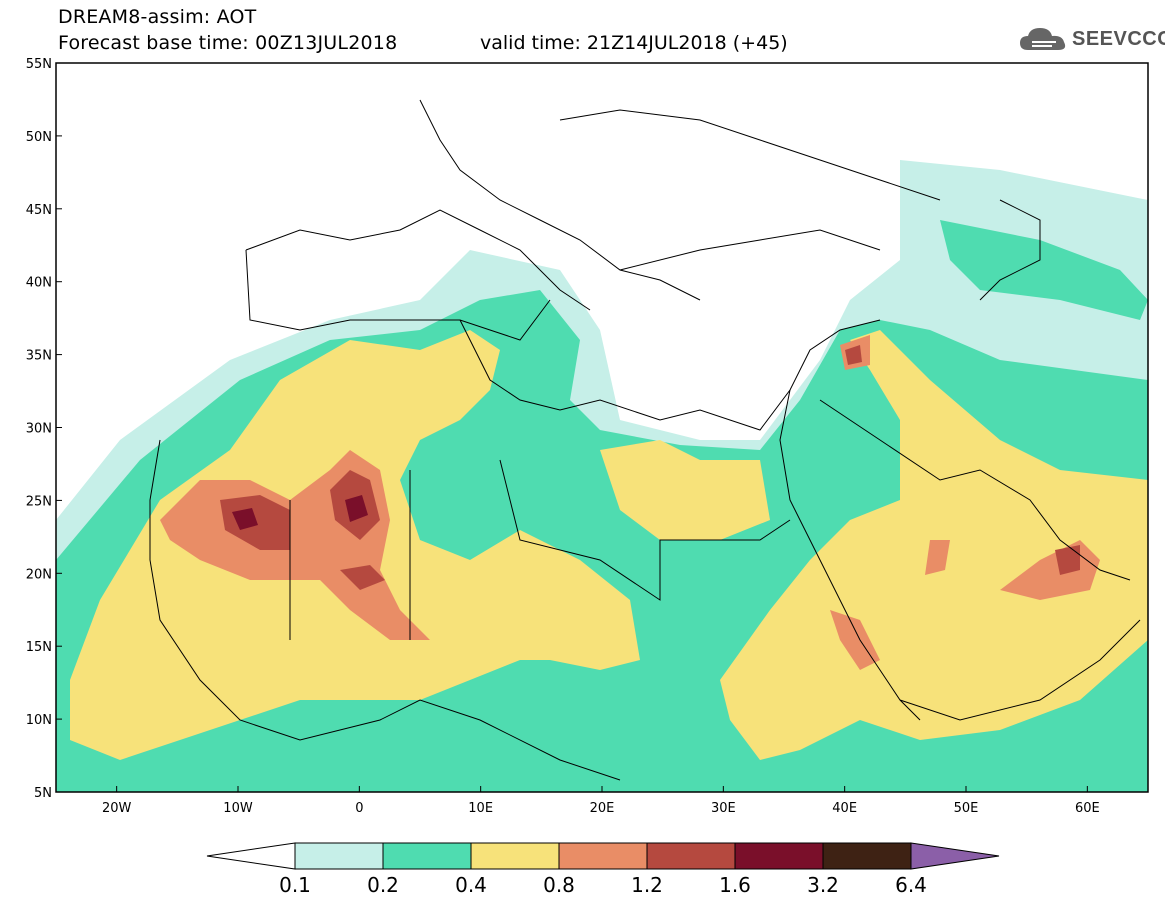 This screenshot has height=905, width=1165. Describe the element at coordinates (117, 808) in the screenshot. I see `x-tick-label: 20W` at that location.